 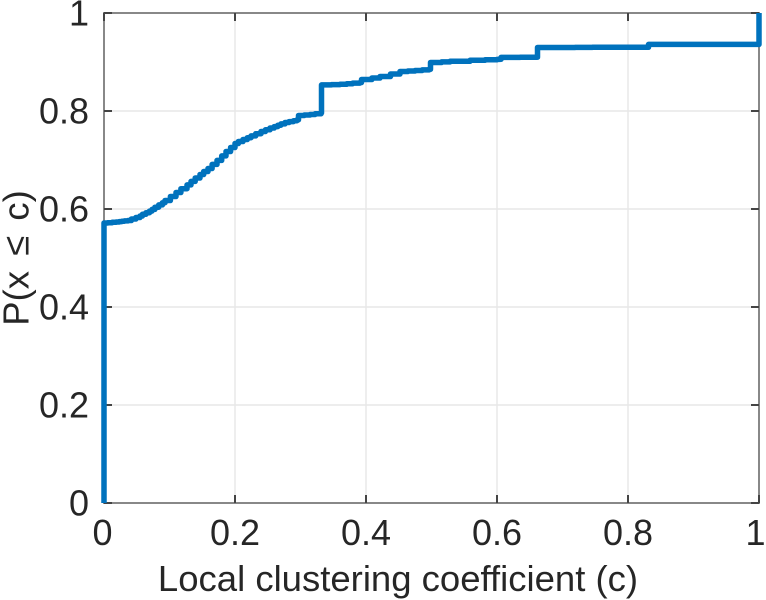 What do you see at coordinates (398, 578) in the screenshot?
I see `svg-text:Local clustering coefficient (: Local clustering coefficient (c)` at bounding box center [398, 578].